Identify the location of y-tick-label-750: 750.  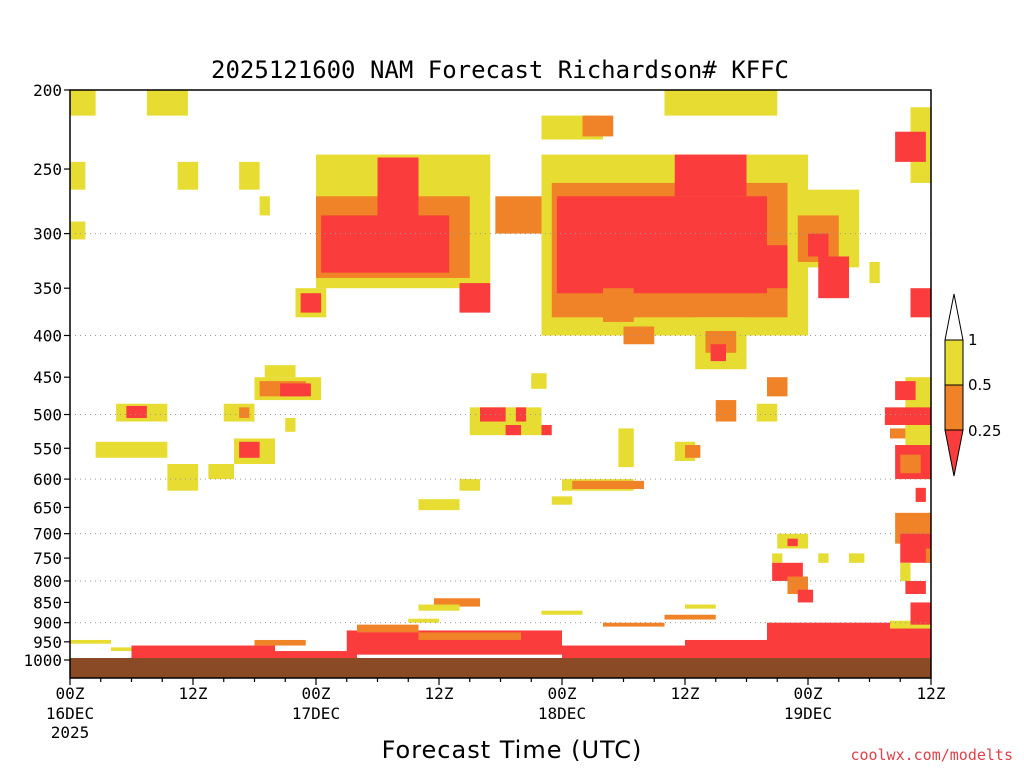
(47, 558).